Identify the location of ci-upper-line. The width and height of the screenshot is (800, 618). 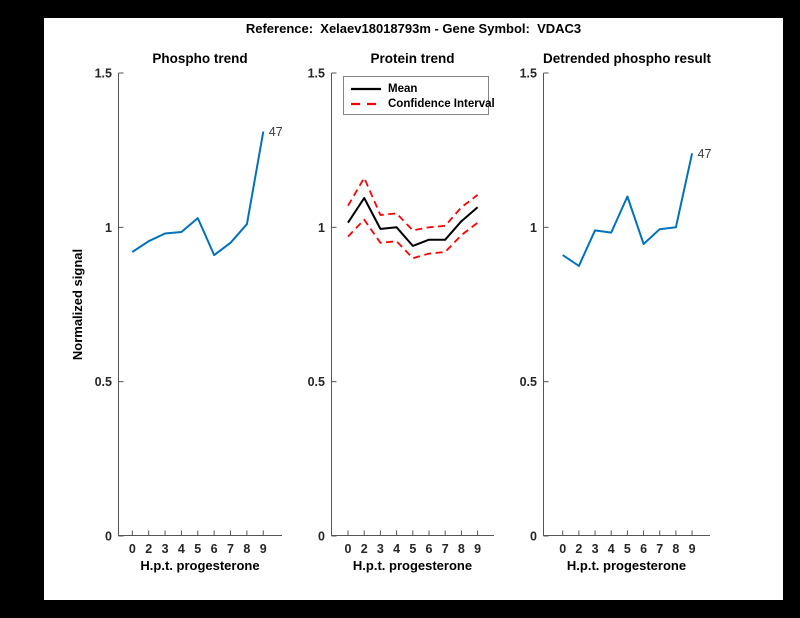
(413, 204).